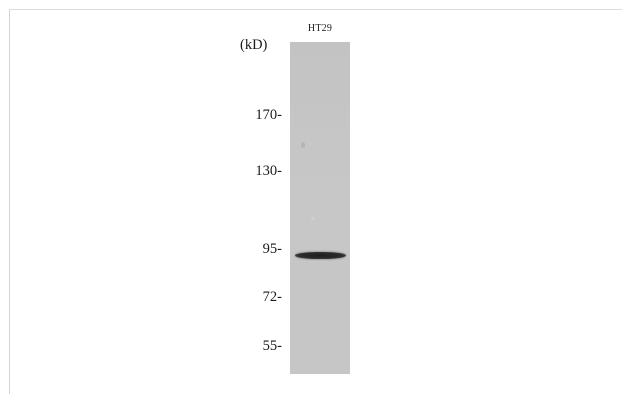 The width and height of the screenshot is (622, 394). I want to click on unit-label: (kD), so click(254, 45).